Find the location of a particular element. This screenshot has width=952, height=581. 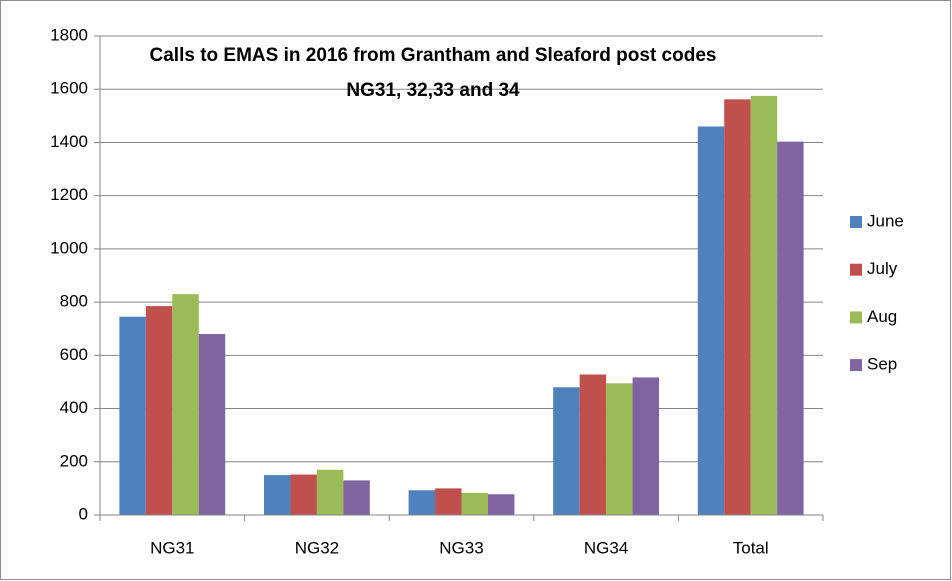

y-tick-label: 400 is located at coordinates (74, 407).